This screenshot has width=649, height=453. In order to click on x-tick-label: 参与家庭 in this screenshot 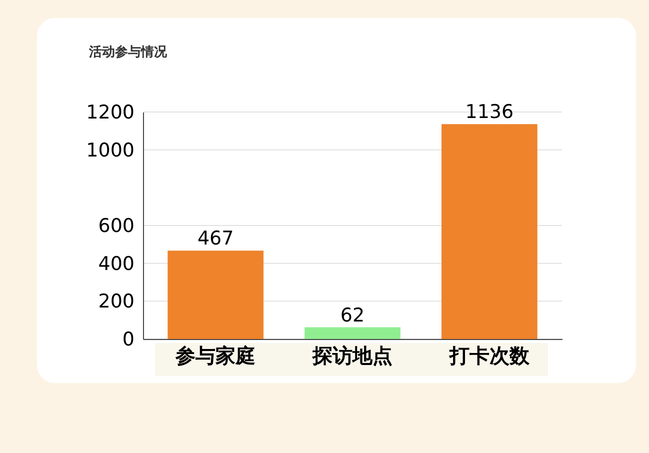, I will do `click(215, 356)`.